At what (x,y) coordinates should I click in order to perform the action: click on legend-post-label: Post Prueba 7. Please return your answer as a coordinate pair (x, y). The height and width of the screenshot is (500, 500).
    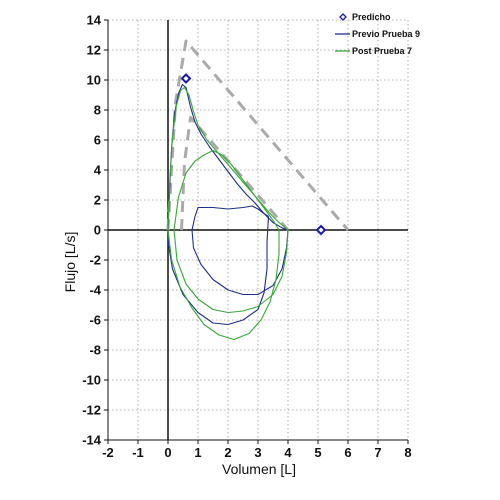
    Looking at the image, I should click on (382, 51).